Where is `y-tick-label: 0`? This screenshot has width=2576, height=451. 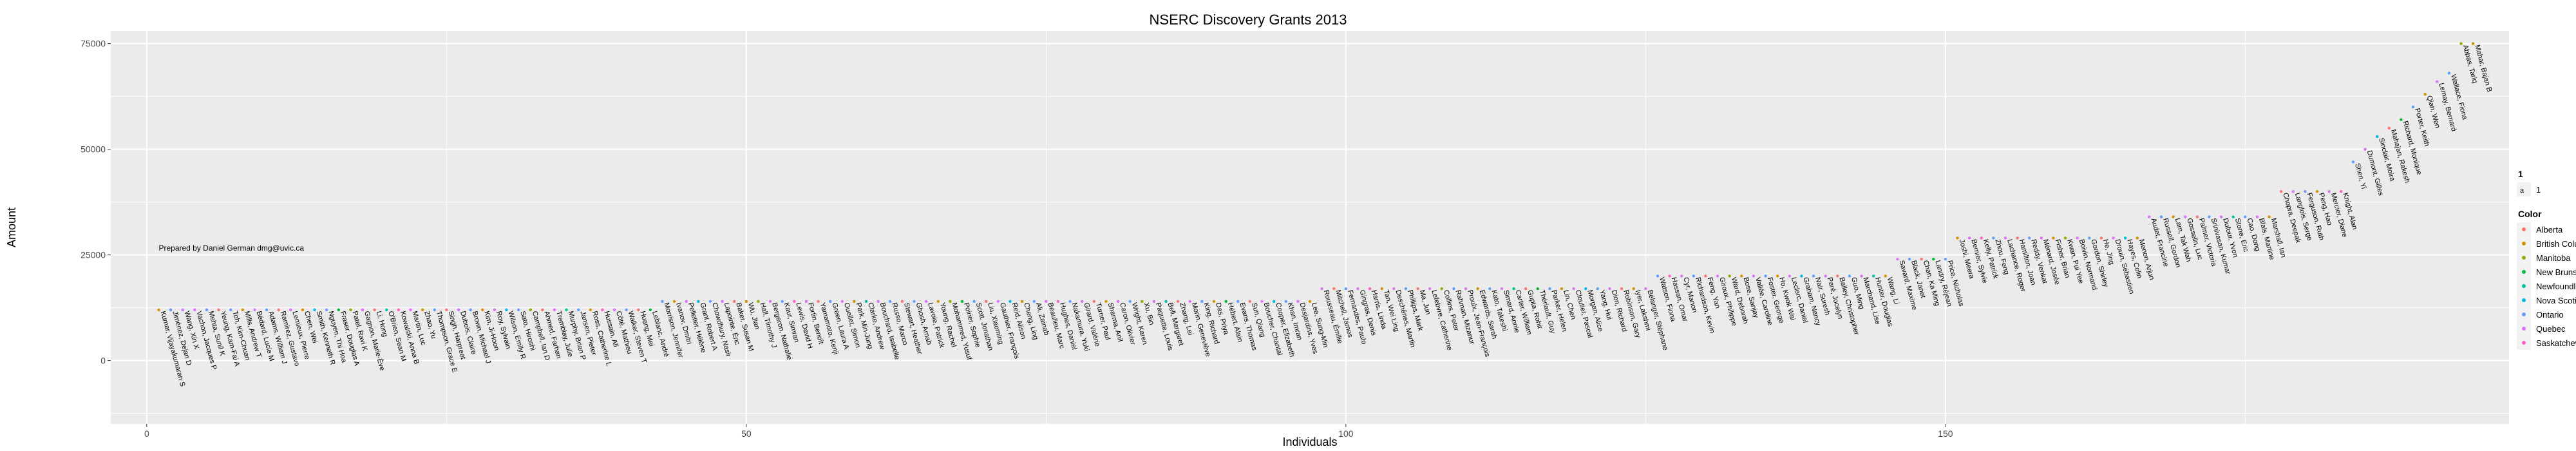 y-tick-label: 0 is located at coordinates (103, 361).